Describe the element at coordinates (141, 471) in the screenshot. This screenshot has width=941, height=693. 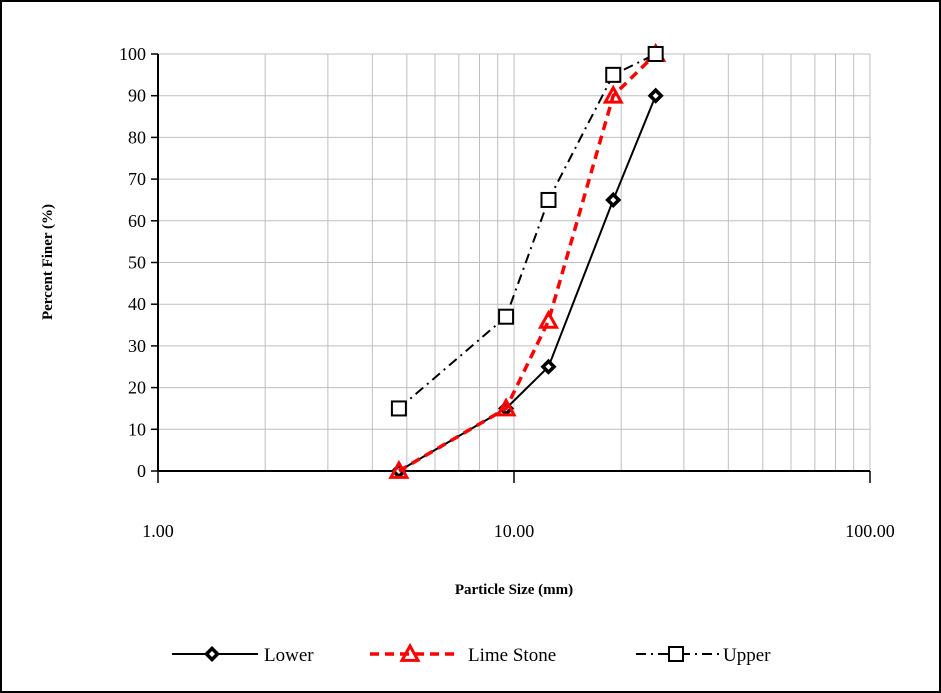
I see `y-tick-label: 0` at that location.